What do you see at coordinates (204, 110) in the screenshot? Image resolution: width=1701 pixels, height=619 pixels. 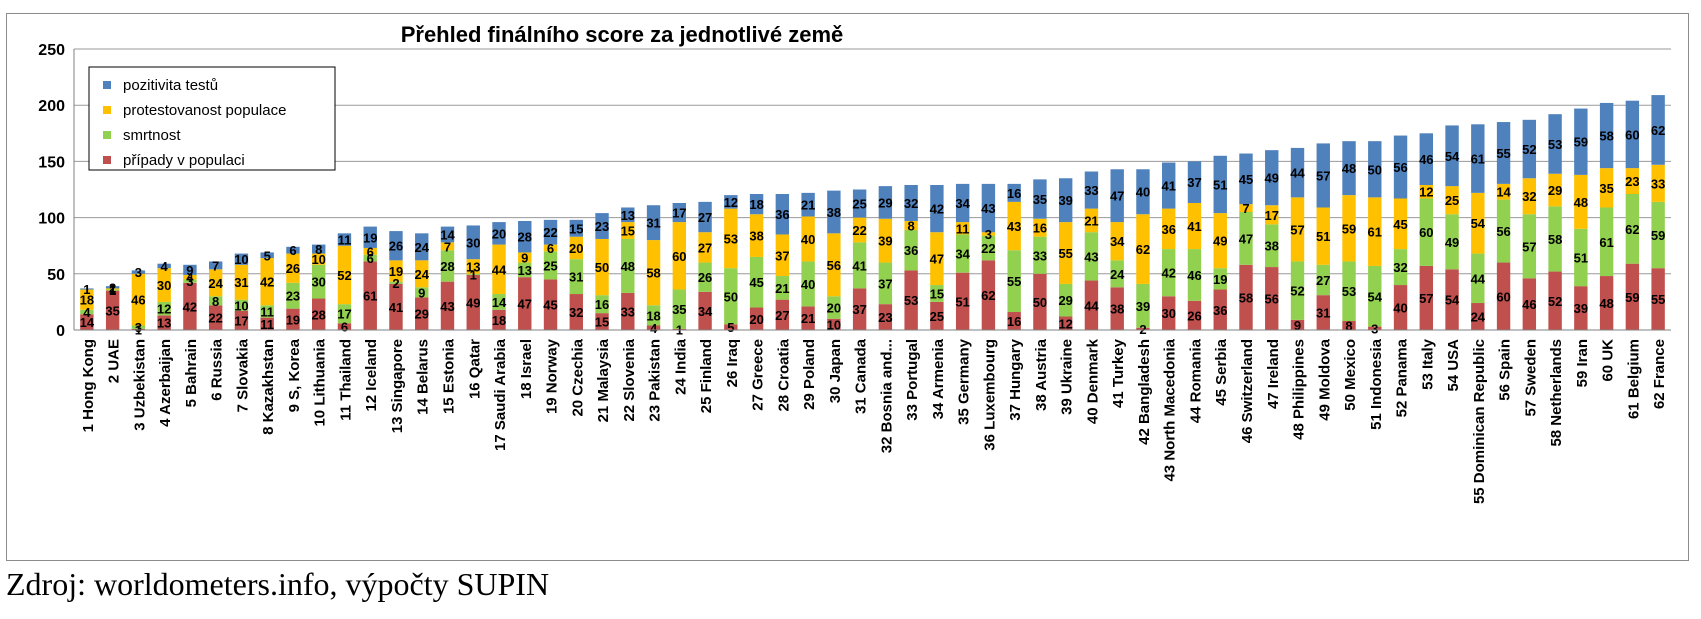 I see `legend-entry: protestovanost populace` at bounding box center [204, 110].